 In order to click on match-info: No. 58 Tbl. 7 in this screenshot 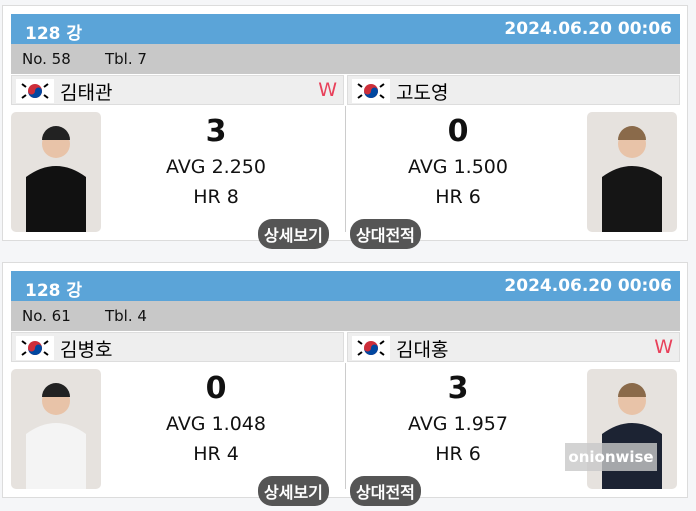, I will do `click(345, 59)`.